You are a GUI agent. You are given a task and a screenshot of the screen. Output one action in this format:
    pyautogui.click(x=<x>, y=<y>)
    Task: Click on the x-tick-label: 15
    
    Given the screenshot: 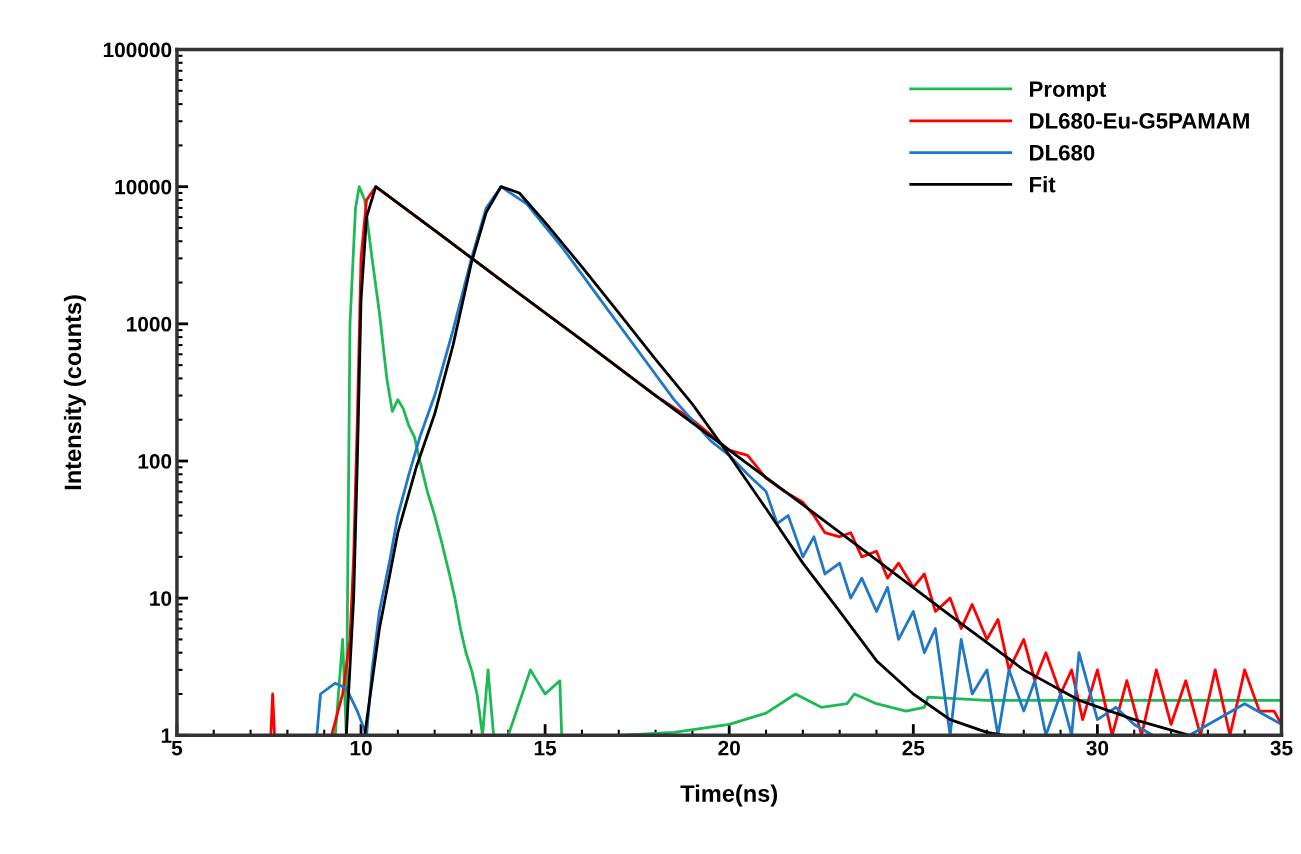 What is the action you would take?
    pyautogui.click(x=545, y=748)
    